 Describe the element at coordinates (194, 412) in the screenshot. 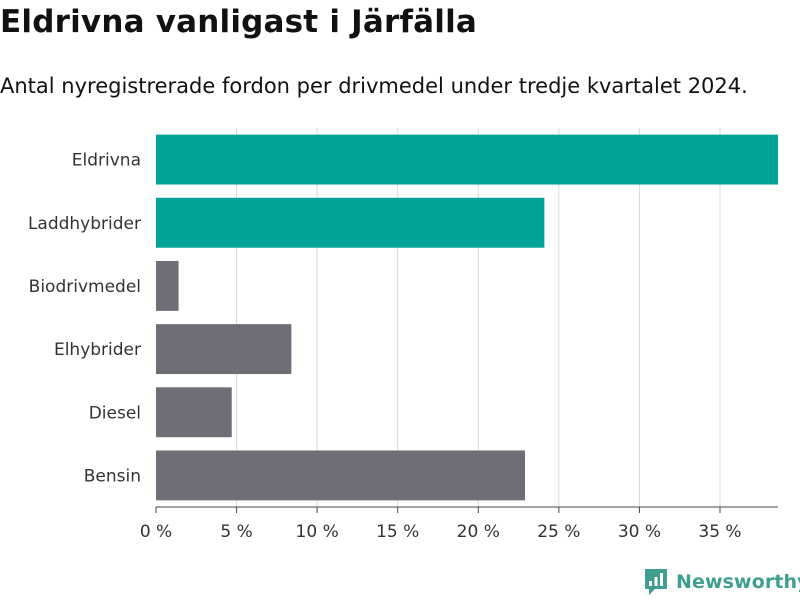

I see `bar-diesel` at that location.